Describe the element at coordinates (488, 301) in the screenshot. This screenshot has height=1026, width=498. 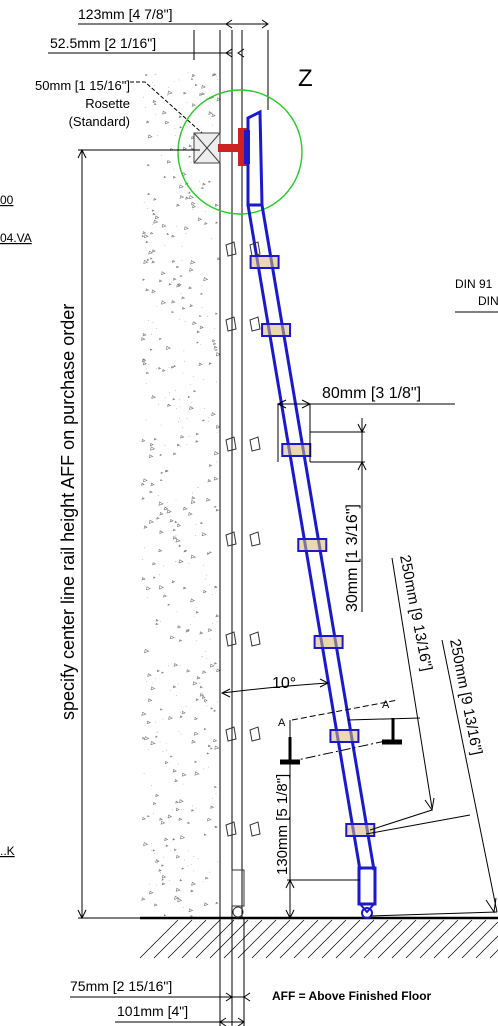
I see `right-cut-label-2: DIN` at that location.